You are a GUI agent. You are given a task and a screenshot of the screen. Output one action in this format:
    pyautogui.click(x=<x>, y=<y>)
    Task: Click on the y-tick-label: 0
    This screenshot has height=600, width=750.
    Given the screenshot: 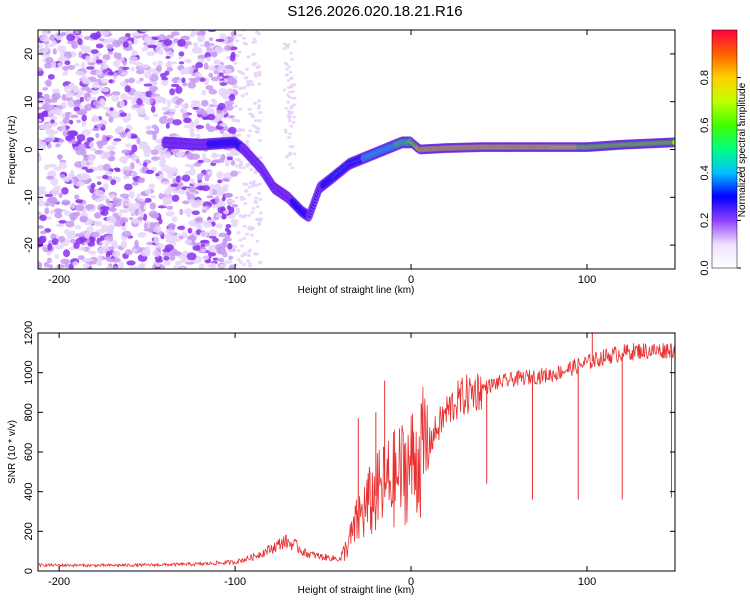 What is the action you would take?
    pyautogui.click(x=29, y=571)
    